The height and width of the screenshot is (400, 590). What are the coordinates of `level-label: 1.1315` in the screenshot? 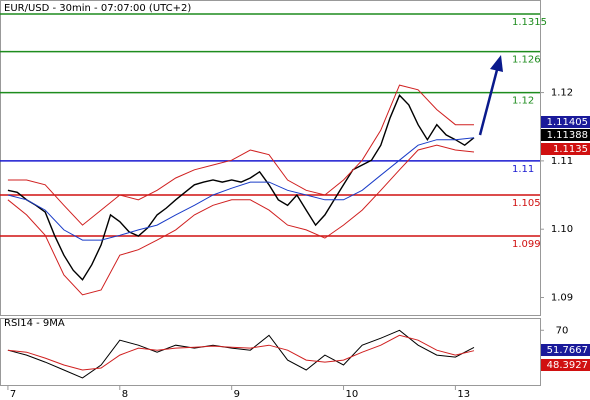 It's located at (529, 22).